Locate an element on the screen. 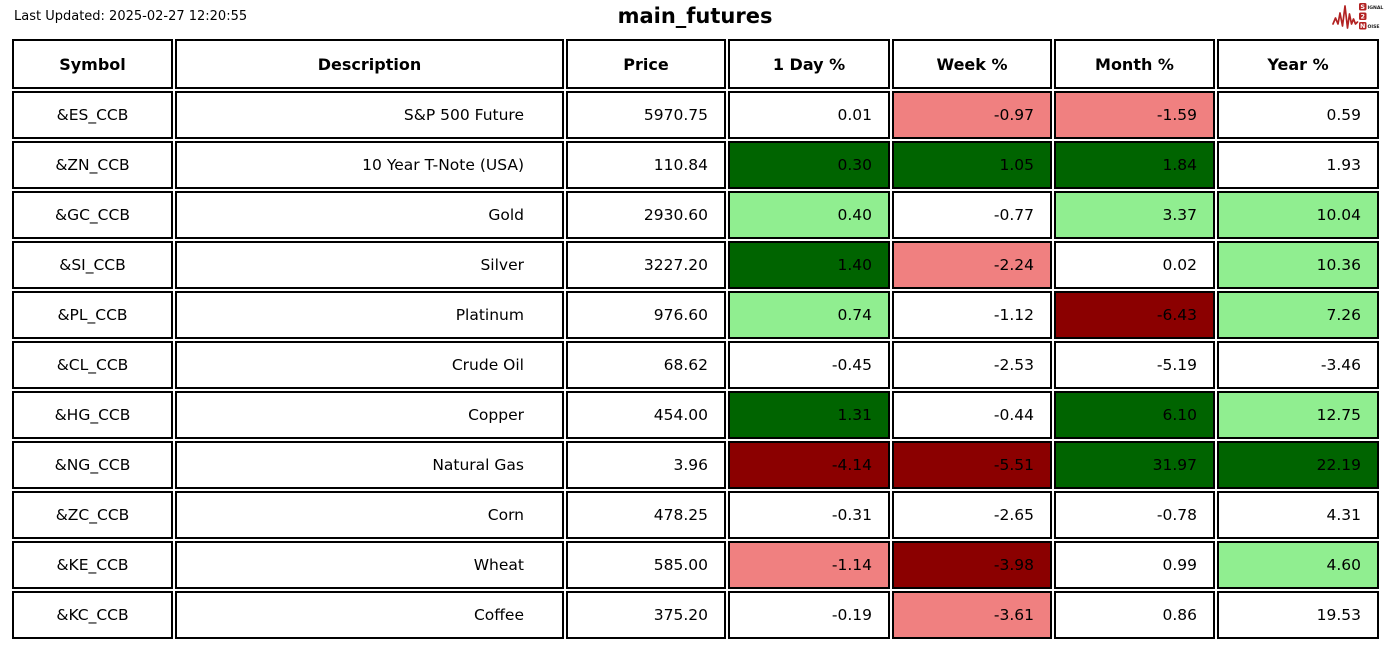  price-cell: 5970.75 is located at coordinates (646, 115).